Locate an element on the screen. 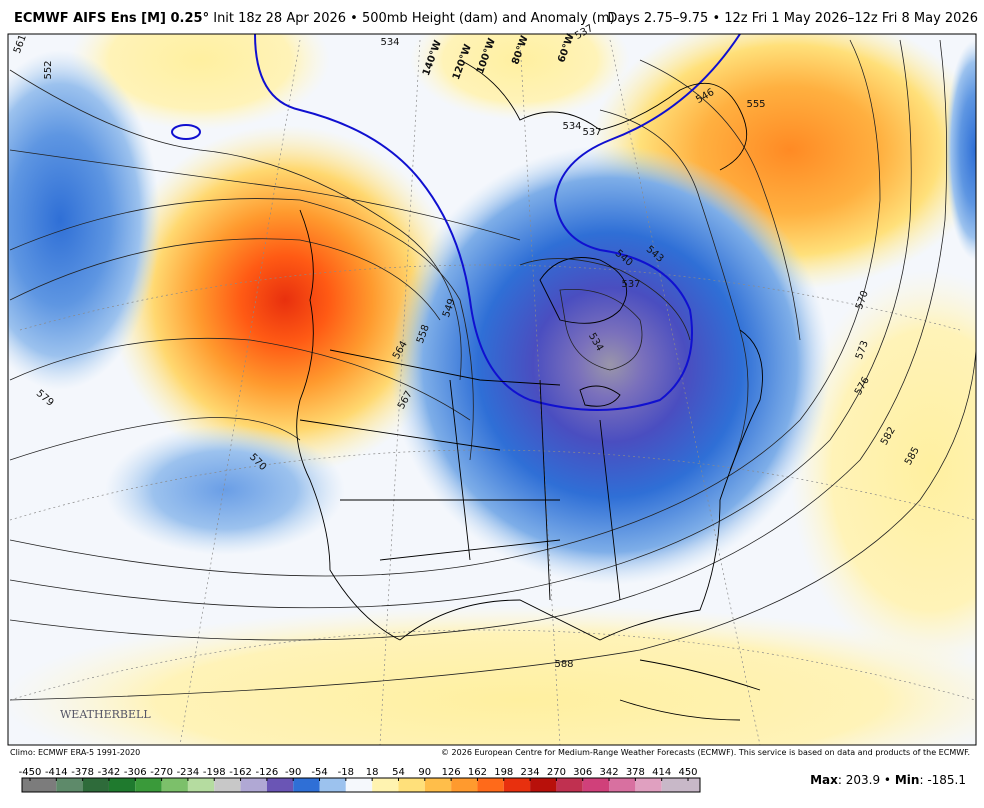 The width and height of the screenshot is (984, 808). colorbar-tick-label: -414 is located at coordinates (56, 772).